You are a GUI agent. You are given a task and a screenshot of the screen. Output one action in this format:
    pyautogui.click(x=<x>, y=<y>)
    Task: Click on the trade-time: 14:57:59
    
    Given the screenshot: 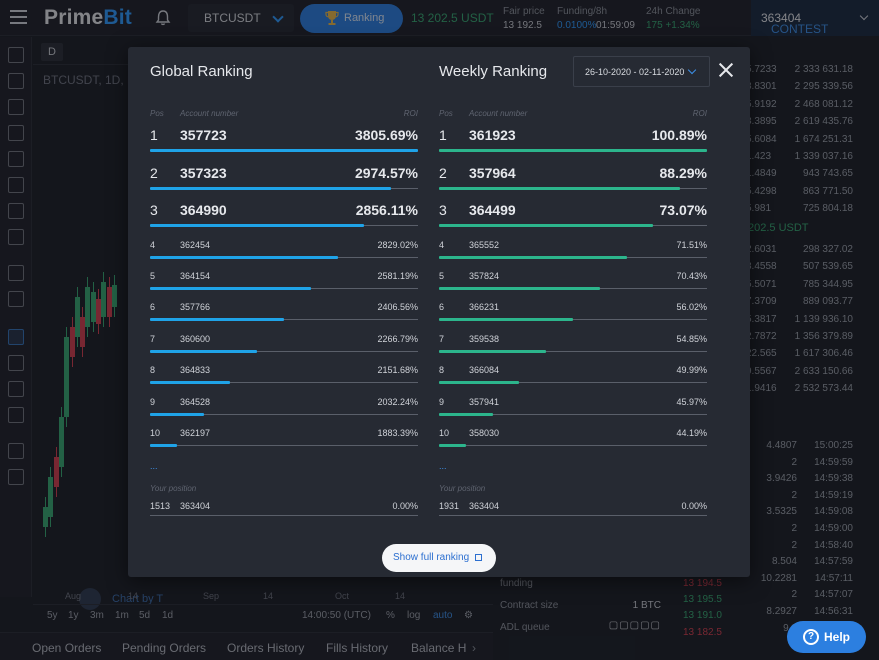 What is the action you would take?
    pyautogui.click(x=833, y=562)
    